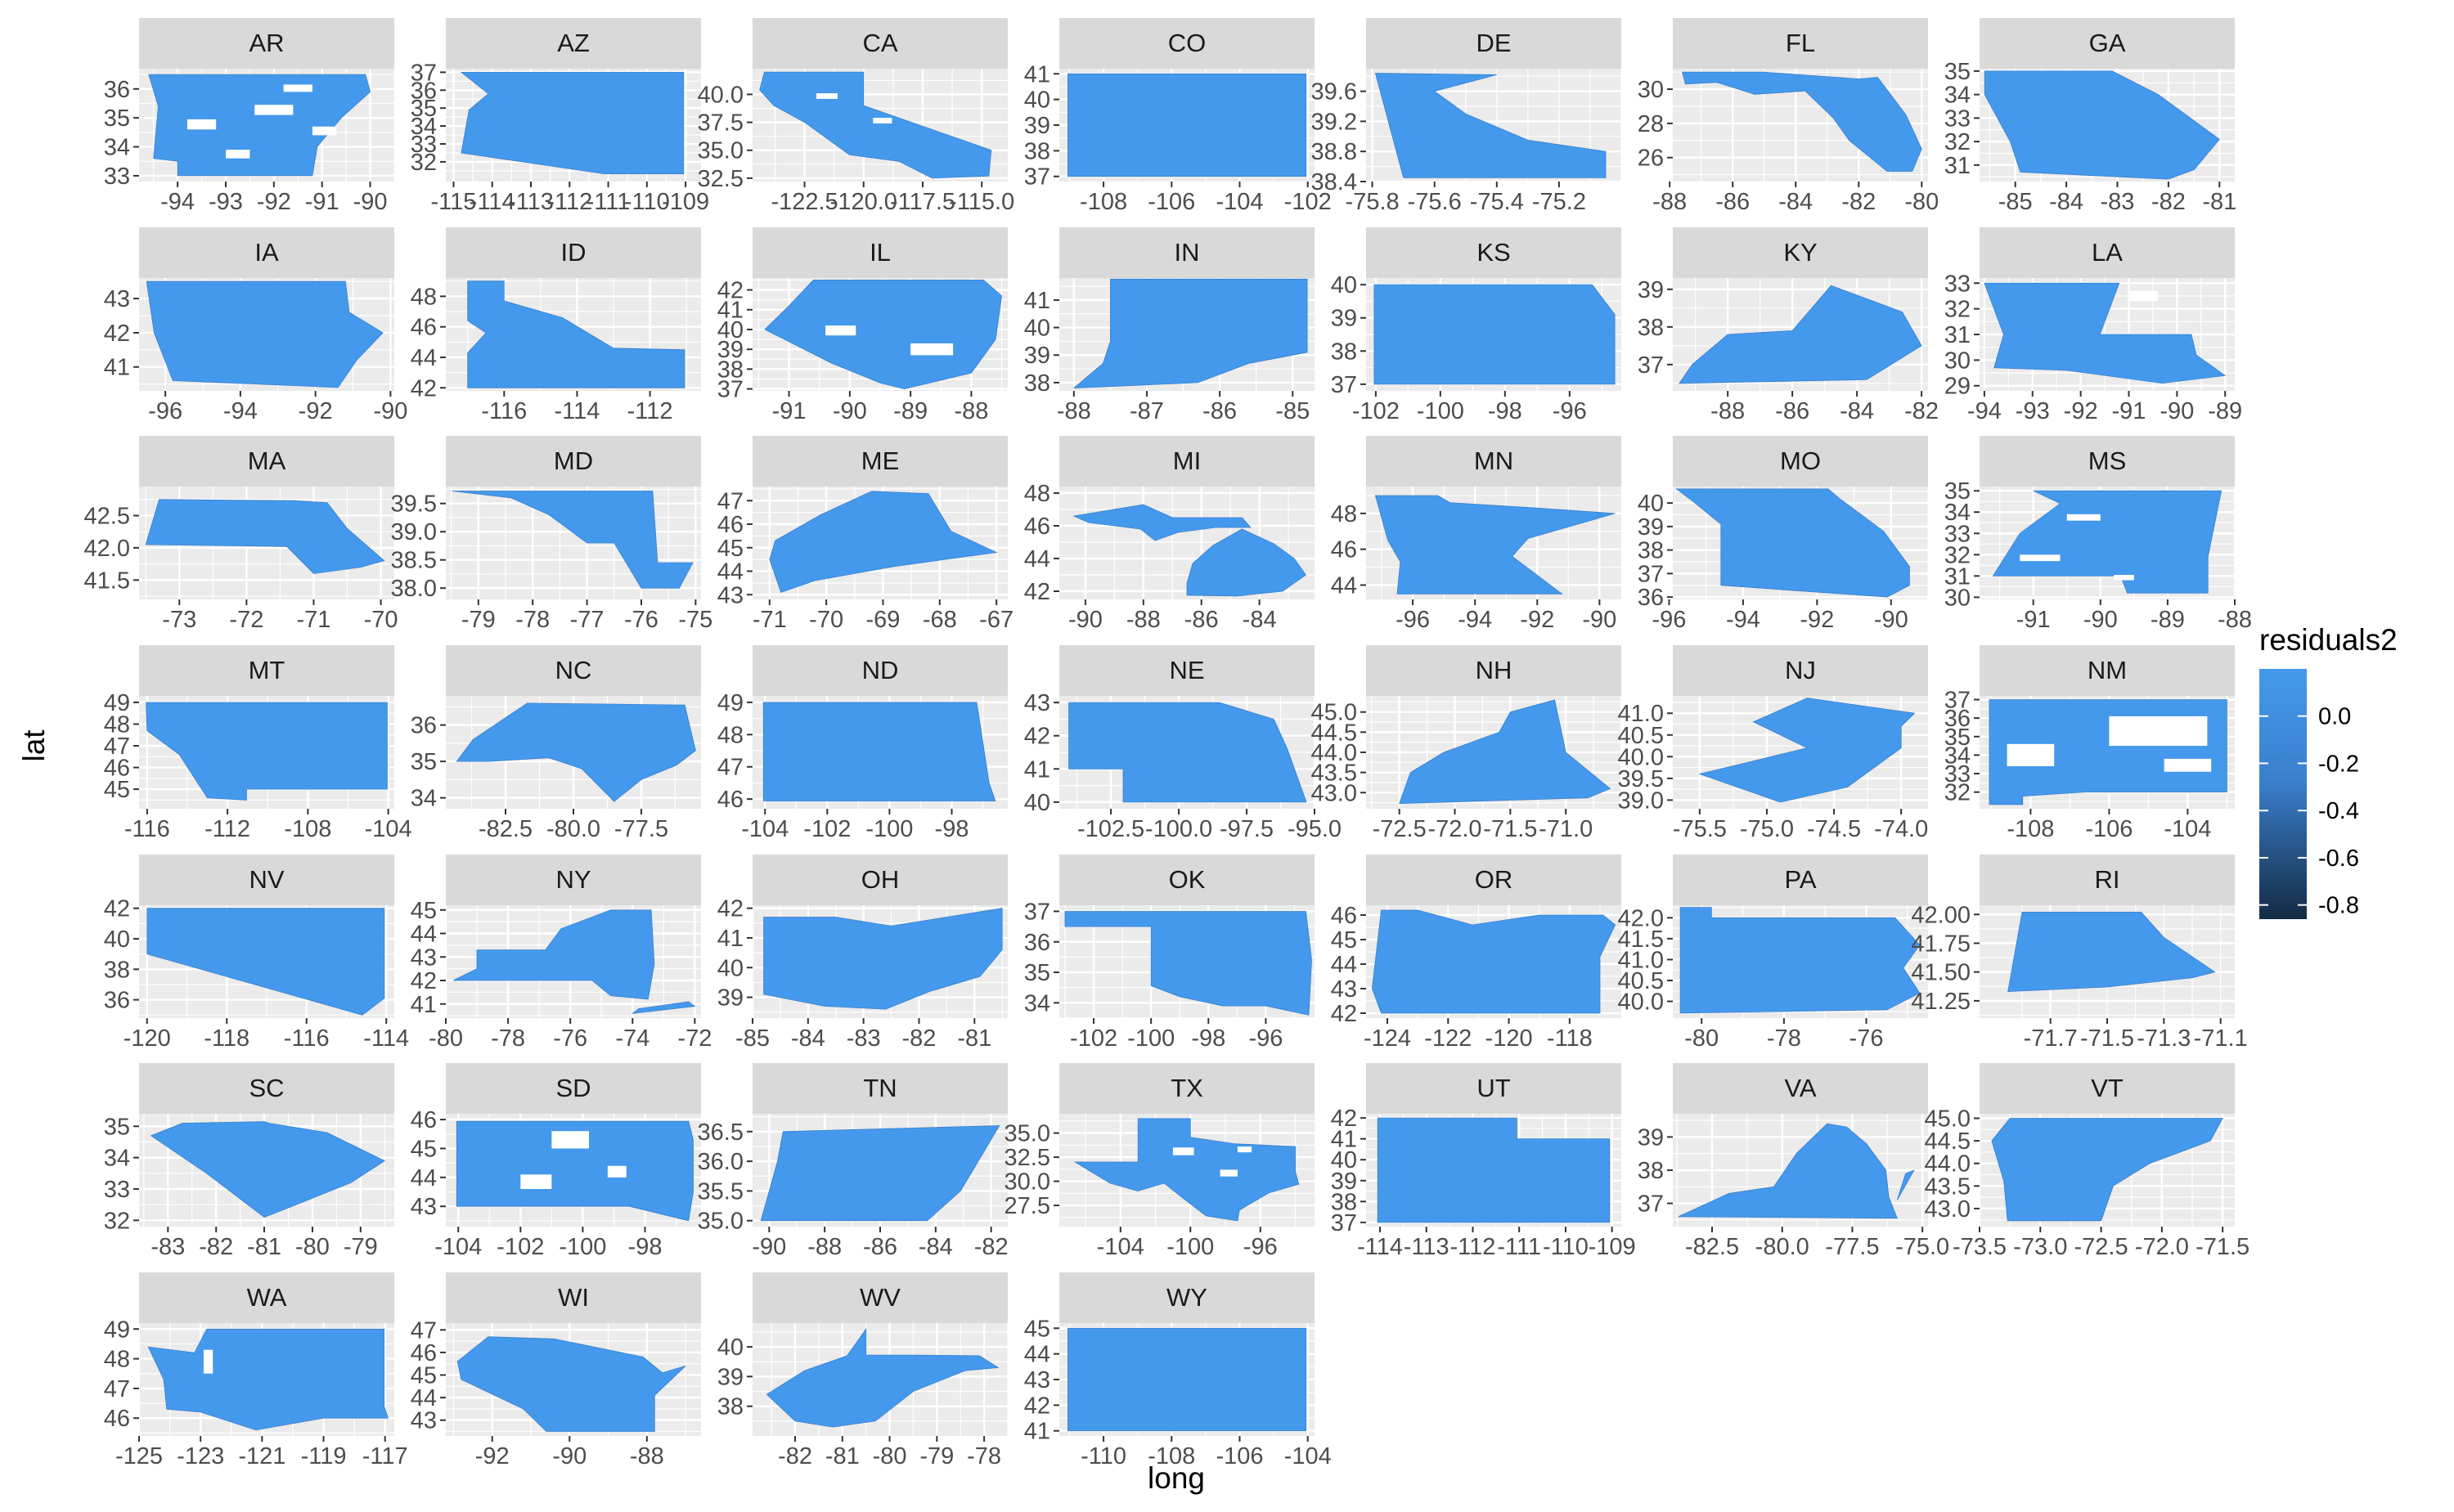 The width and height of the screenshot is (2454, 1512). What do you see at coordinates (1651, 159) in the screenshot?
I see `y-tick-label: 26` at bounding box center [1651, 159].